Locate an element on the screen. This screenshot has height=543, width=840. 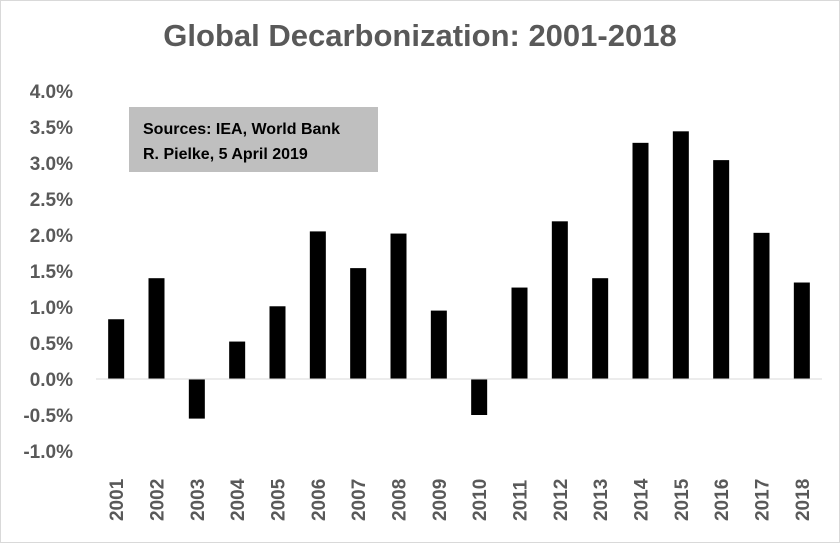
y-tick-label: 3.0% is located at coordinates (51, 164).